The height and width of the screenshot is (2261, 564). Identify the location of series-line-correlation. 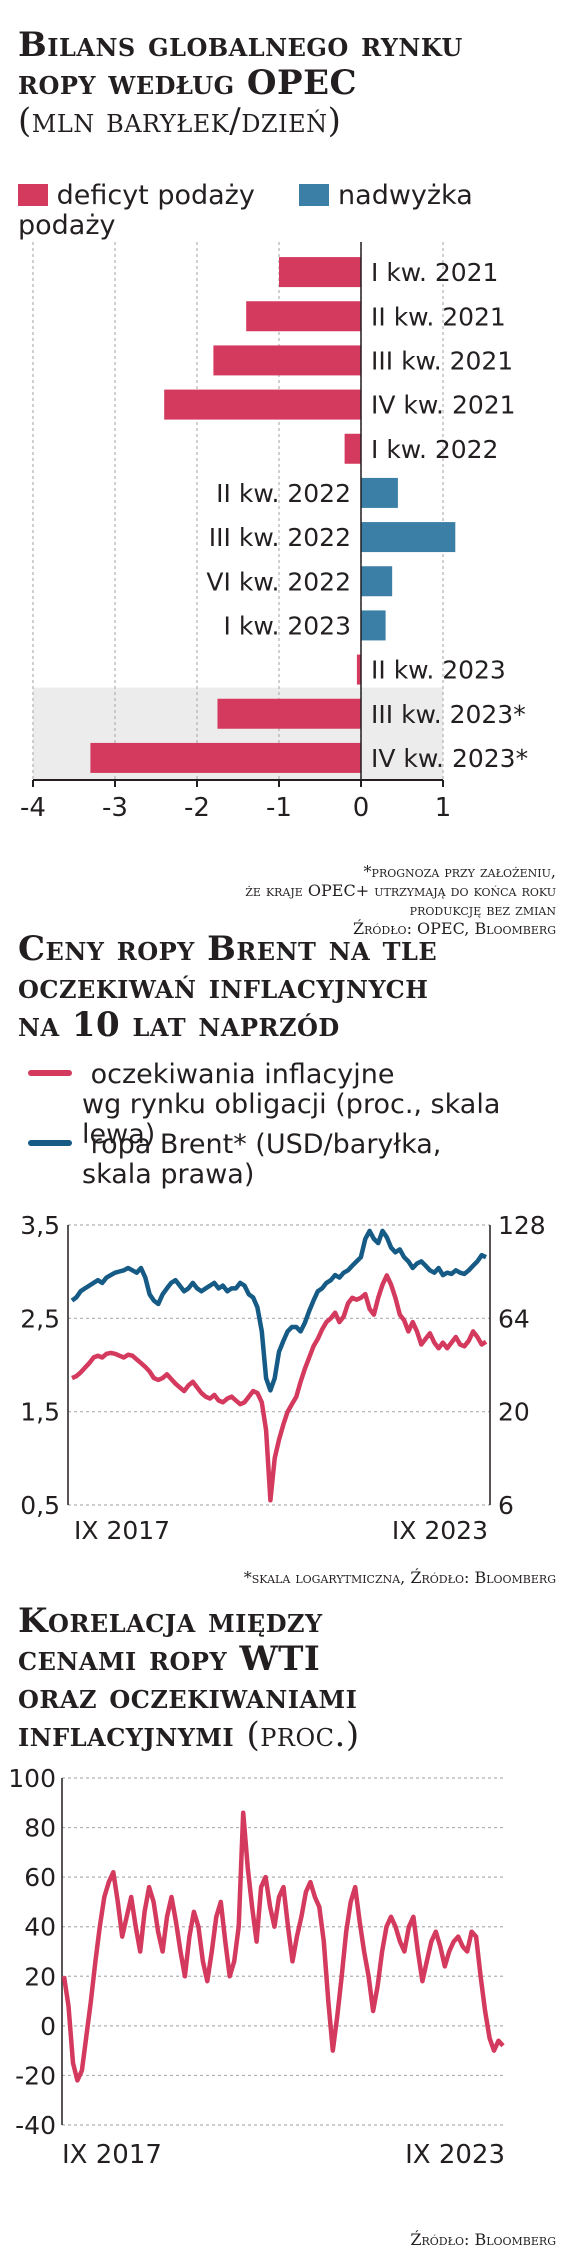
(283, 1946).